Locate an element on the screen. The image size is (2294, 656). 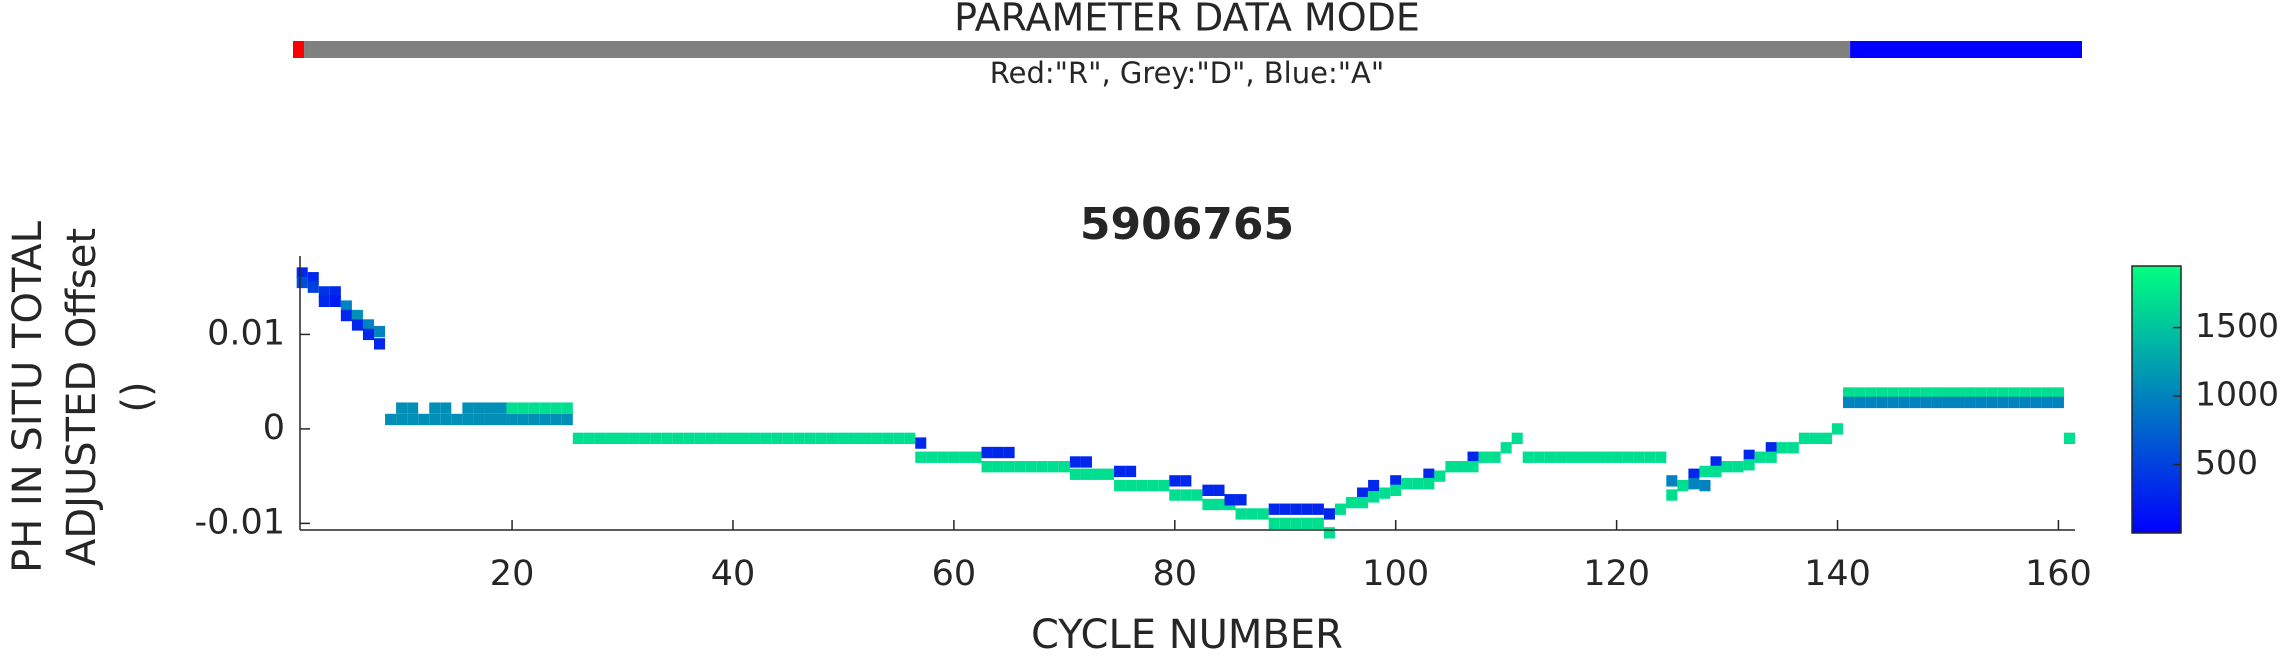
x-tick-label: 100 is located at coordinates (1395, 574).